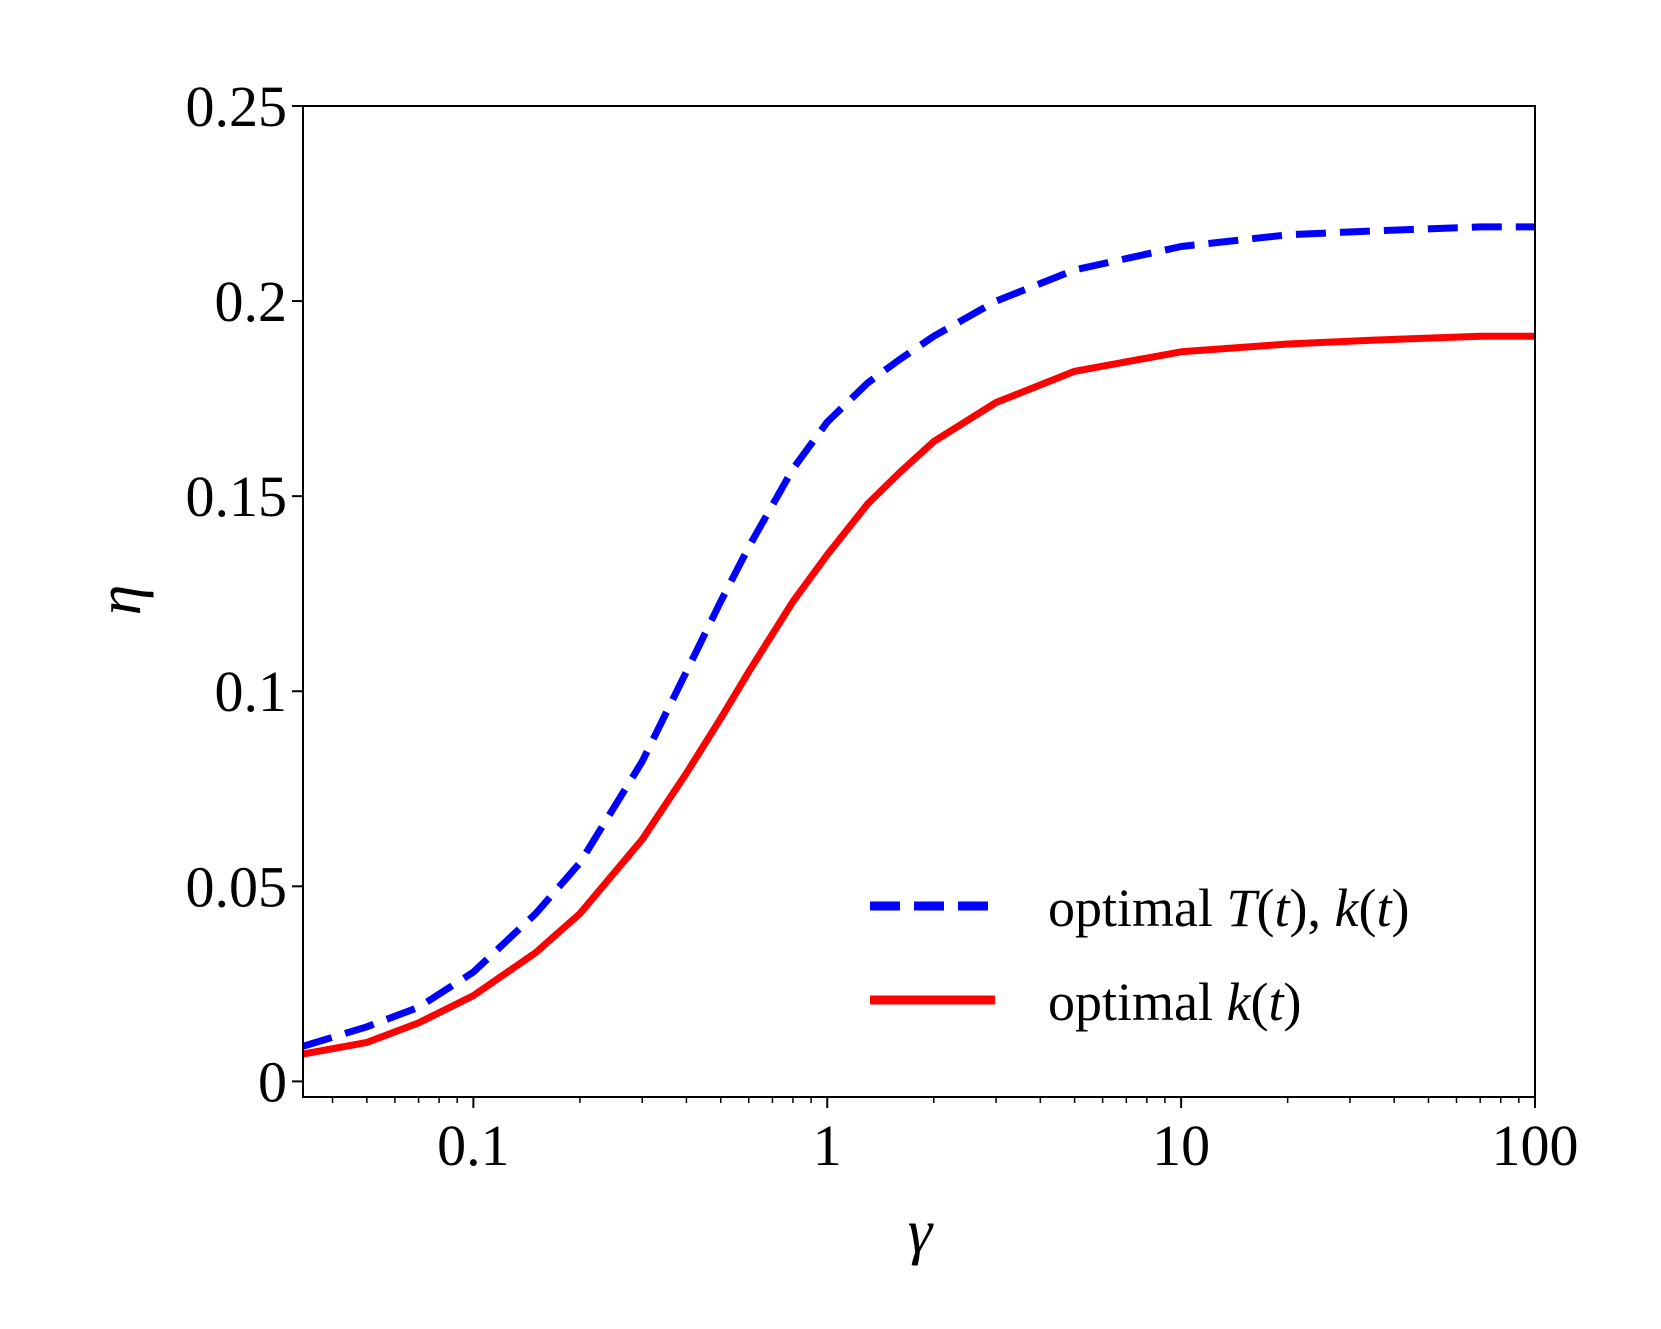 This screenshot has height=1329, width=1661. Describe the element at coordinates (1181, 1145) in the screenshot. I see `x-tick-label: 10` at that location.